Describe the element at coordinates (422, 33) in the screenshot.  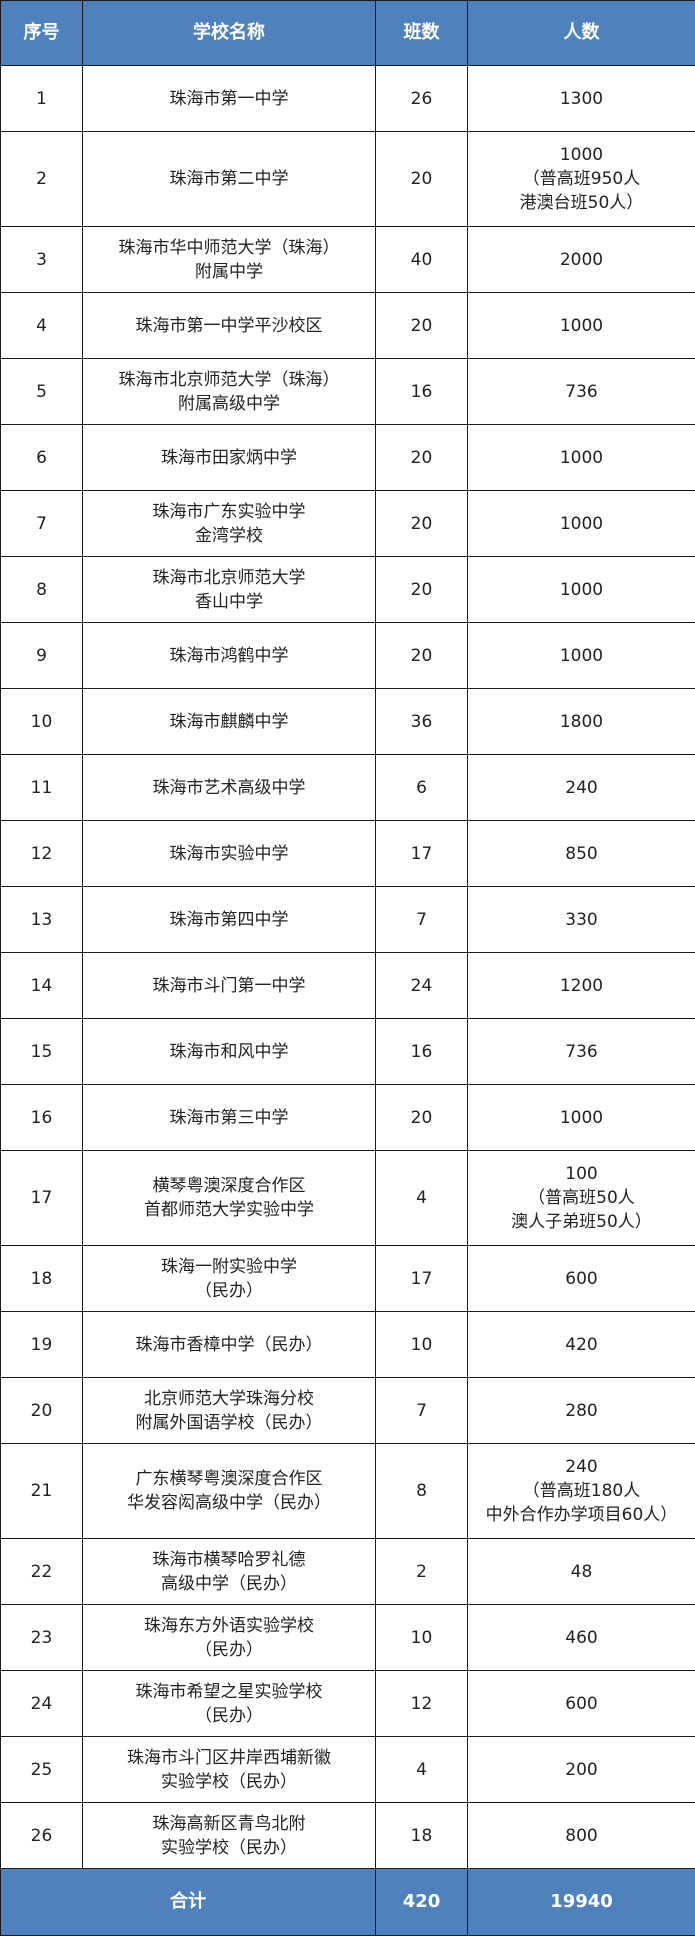
I see `header-classes: 班数` at that location.